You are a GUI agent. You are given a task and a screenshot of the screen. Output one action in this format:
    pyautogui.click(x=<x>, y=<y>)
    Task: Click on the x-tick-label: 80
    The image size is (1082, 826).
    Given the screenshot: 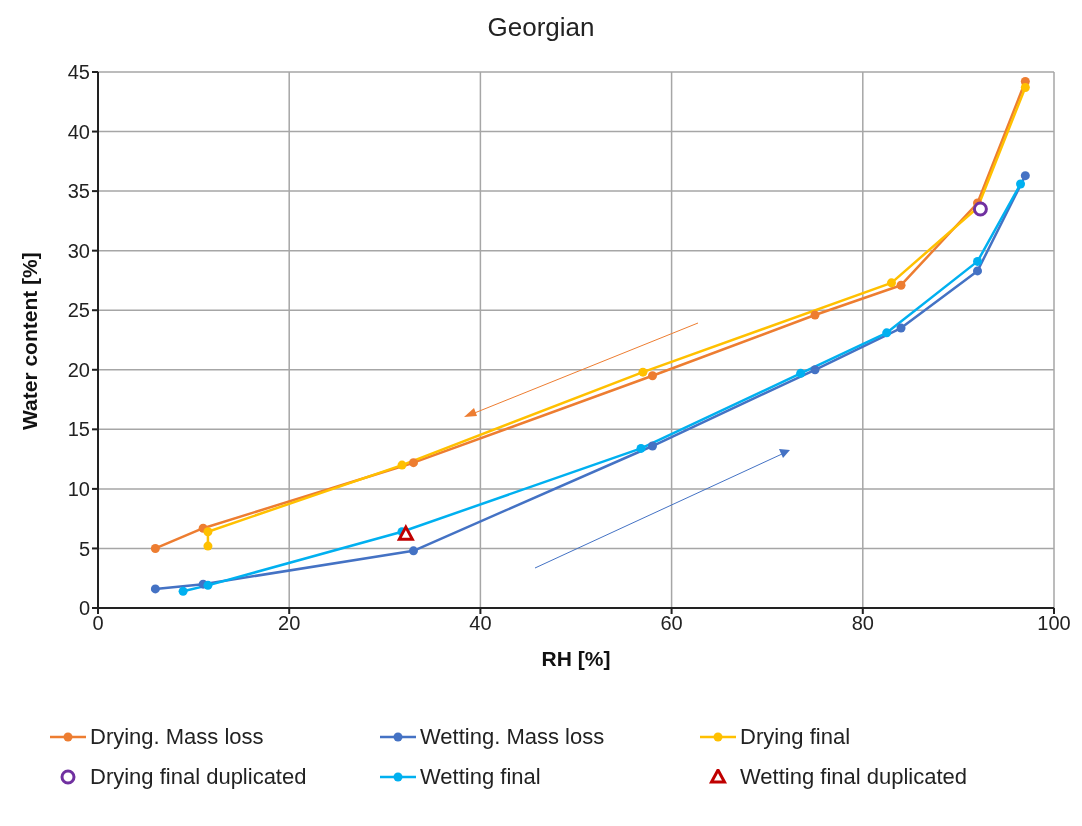 What is the action you would take?
    pyautogui.click(x=862, y=623)
    